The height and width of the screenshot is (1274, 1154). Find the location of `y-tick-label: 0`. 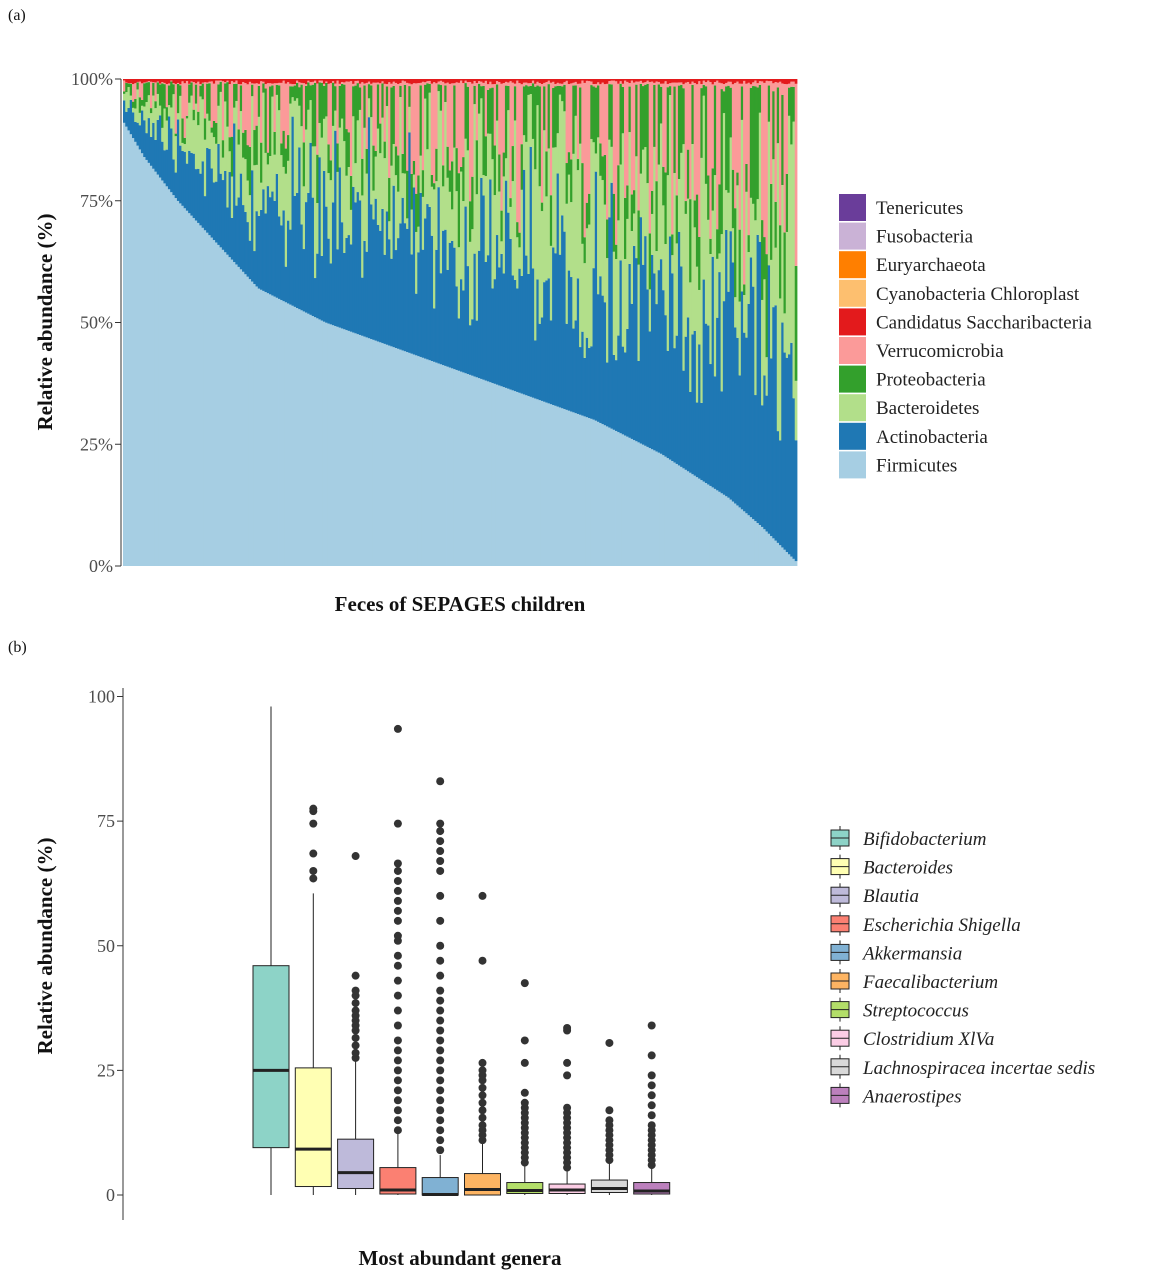

y-tick-label: 0 is located at coordinates (110, 1195).